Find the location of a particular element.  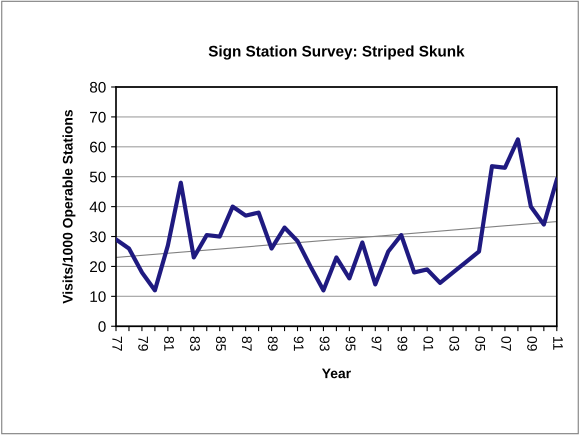

x-tick-label: 11 is located at coordinates (558, 343).